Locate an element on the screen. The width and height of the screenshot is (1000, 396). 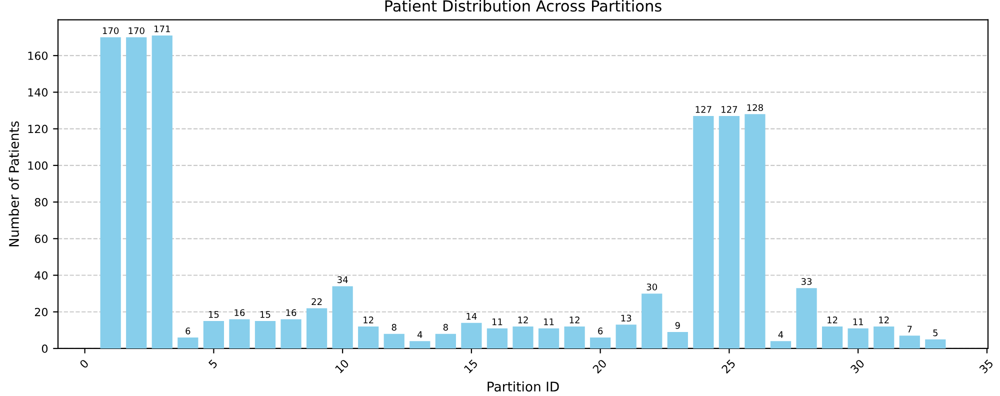
x-tick-label: 5 is located at coordinates (213, 364).